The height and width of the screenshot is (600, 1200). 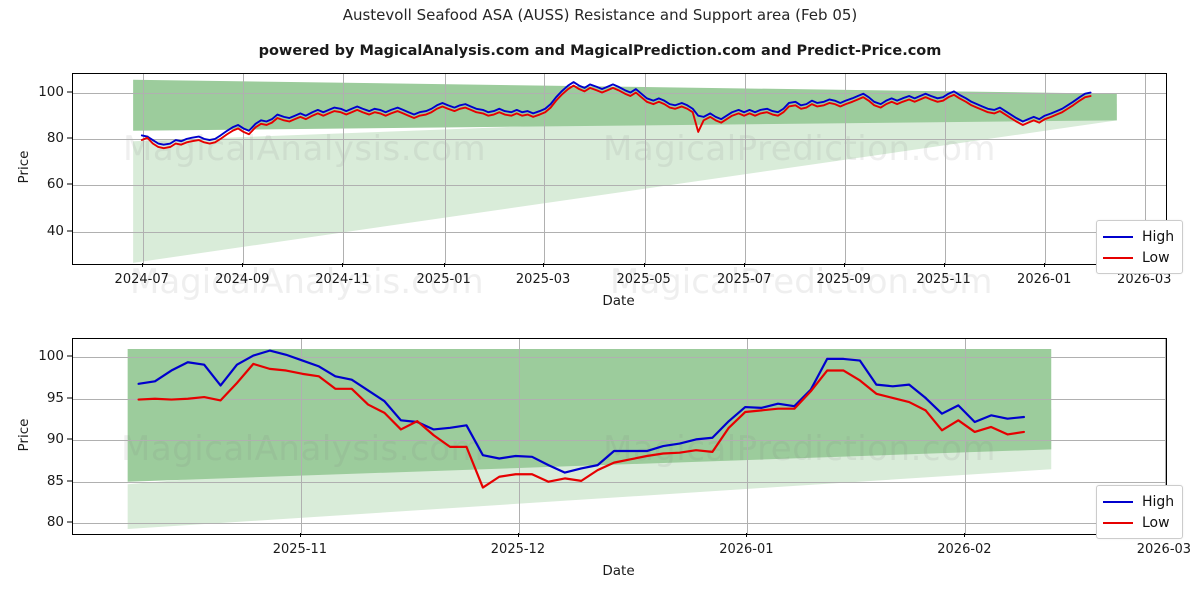 I want to click on zoom-series-low-line, so click(x=532, y=425).